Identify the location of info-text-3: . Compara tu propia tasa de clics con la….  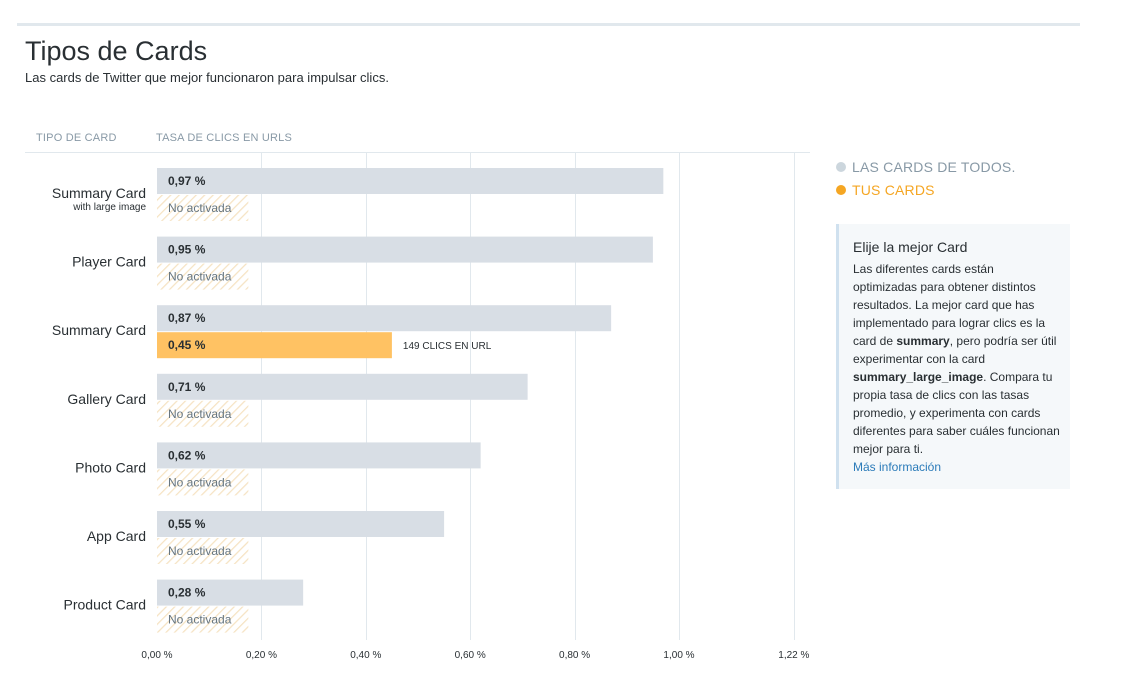
(956, 413).